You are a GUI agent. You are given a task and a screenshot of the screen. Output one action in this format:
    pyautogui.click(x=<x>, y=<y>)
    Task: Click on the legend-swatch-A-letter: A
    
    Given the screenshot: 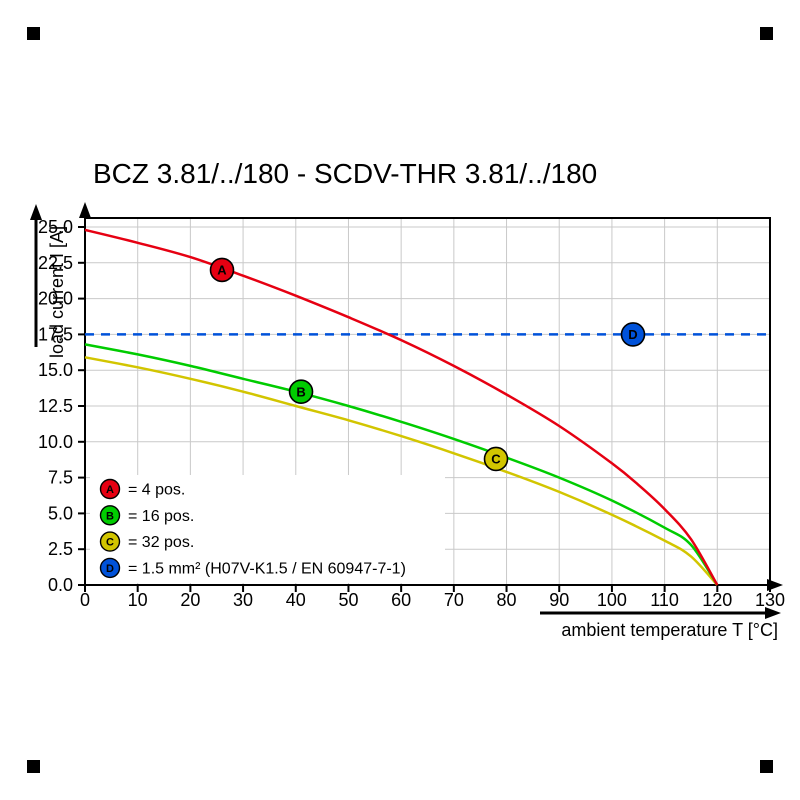 What is the action you would take?
    pyautogui.click(x=110, y=490)
    